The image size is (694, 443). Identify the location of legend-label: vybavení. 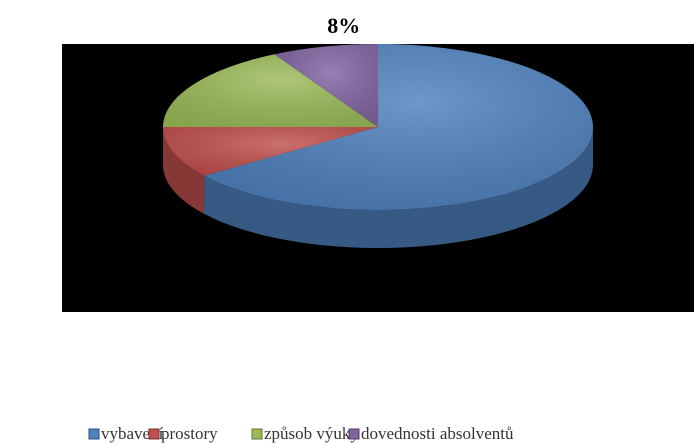
(132, 433).